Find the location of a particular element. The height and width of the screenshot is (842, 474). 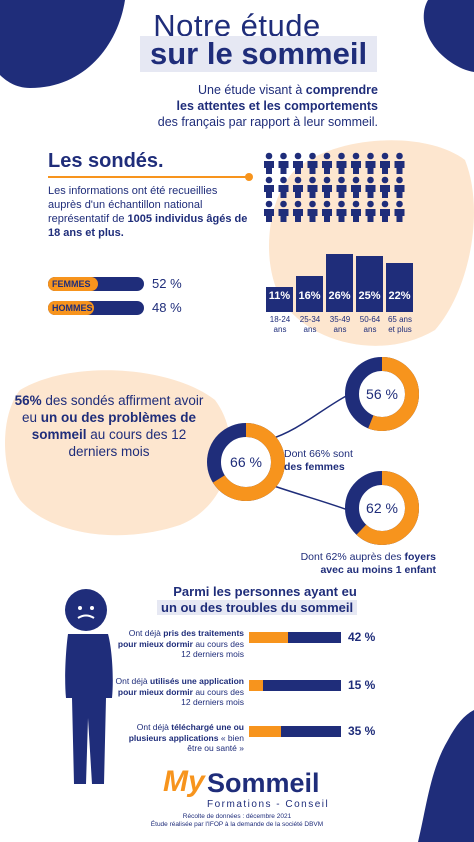

age-label: 65 ans et plus is located at coordinates (400, 324).